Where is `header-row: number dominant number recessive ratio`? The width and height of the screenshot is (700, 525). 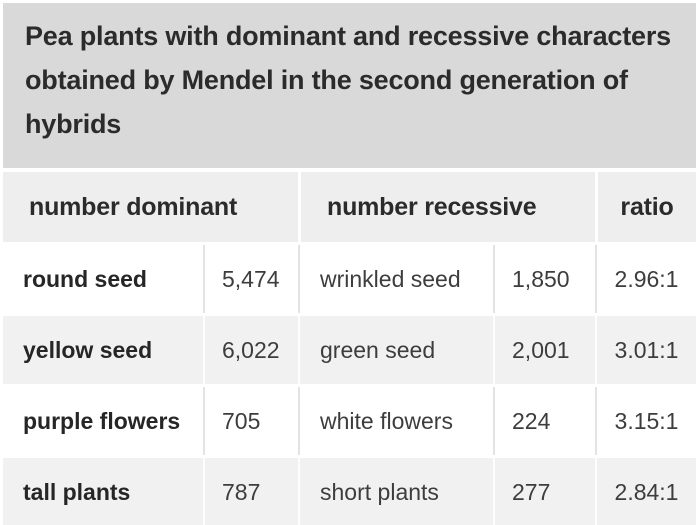
header-row: number dominant number recessive ratio is located at coordinates (350, 207).